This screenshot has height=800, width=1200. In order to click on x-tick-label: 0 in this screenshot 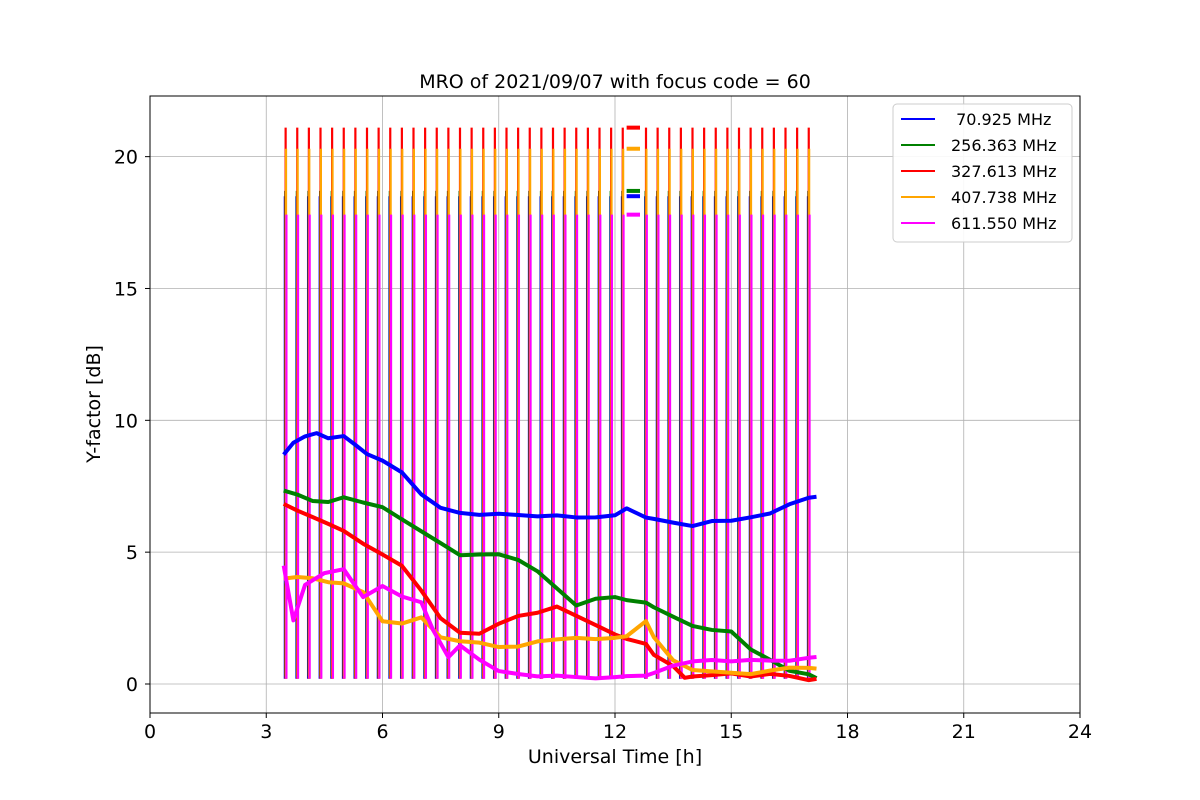, I will do `click(150, 732)`.